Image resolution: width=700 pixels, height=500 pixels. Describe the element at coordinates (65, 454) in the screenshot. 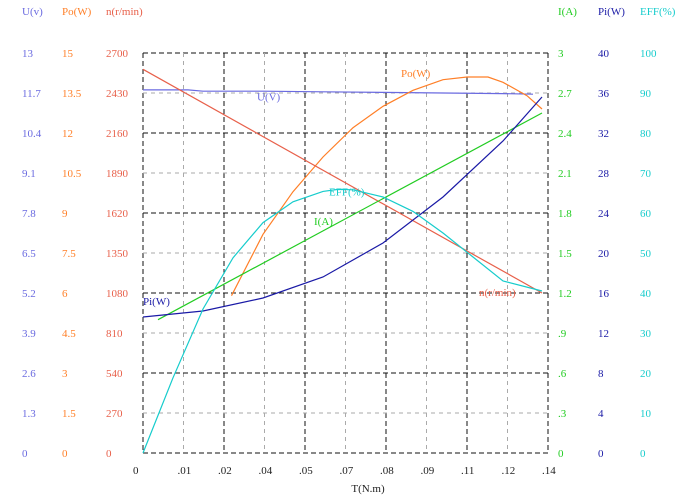

I see `tick-label-Po: 0` at that location.